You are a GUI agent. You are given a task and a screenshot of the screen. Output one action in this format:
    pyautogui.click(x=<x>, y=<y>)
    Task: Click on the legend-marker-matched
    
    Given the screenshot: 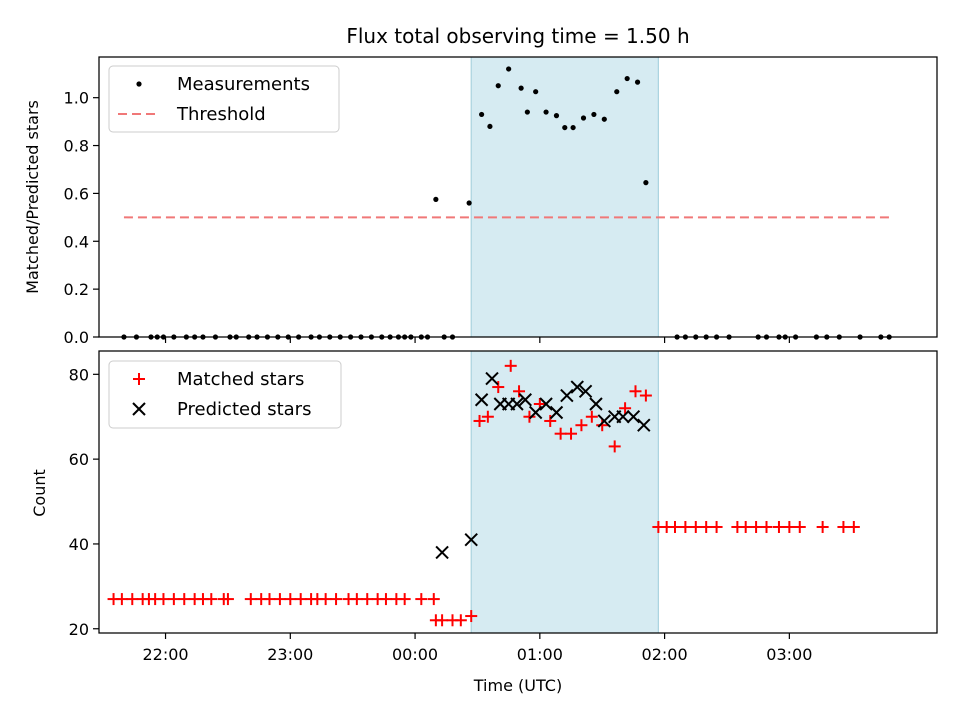 What is the action you would take?
    pyautogui.click(x=139, y=379)
    